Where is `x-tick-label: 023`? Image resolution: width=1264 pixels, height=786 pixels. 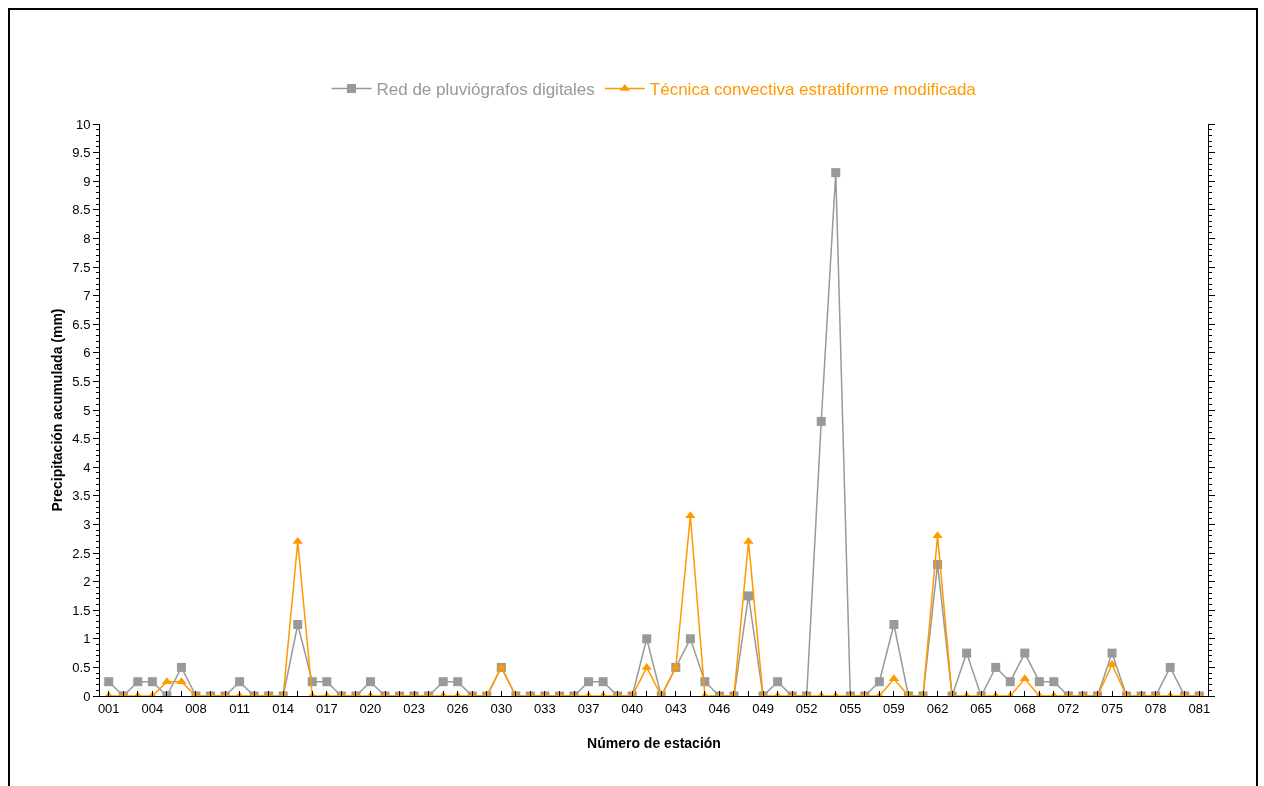 x-tick-label: 023 is located at coordinates (414, 708).